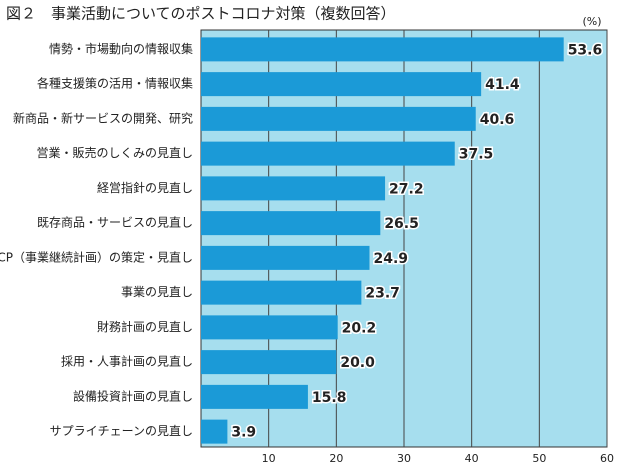  Describe the element at coordinates (115, 222) in the screenshot. I see `category-label: 既存商品・サービスの見直し` at that location.